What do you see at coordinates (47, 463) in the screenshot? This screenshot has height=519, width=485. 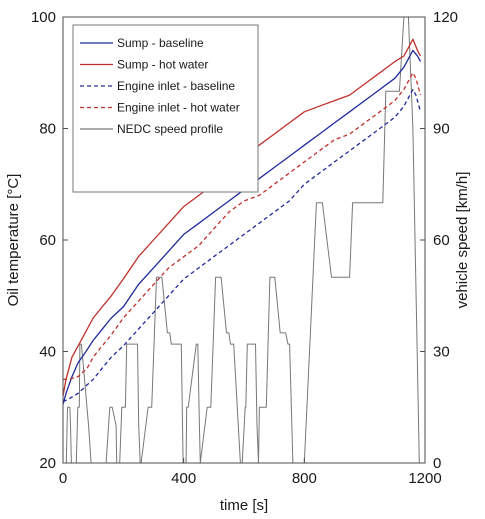 I see `y-tick-label: 20` at bounding box center [47, 463].